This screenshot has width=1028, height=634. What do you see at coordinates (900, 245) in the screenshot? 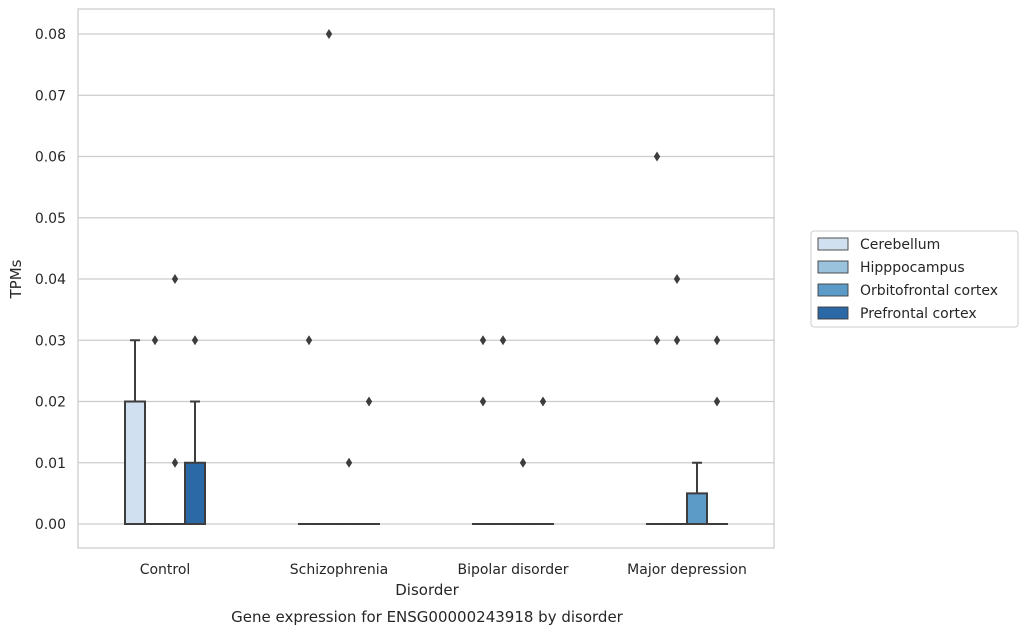
I see `legend-label: Cerebellum` at bounding box center [900, 245].